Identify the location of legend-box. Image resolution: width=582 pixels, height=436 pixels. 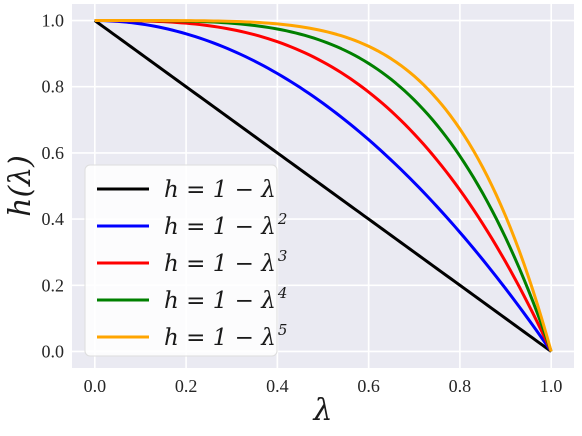
(181, 260).